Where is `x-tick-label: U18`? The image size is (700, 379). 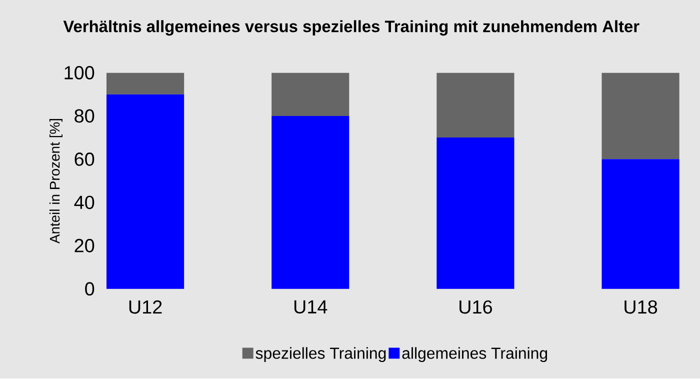
x-tick-label: U18 is located at coordinates (641, 307).